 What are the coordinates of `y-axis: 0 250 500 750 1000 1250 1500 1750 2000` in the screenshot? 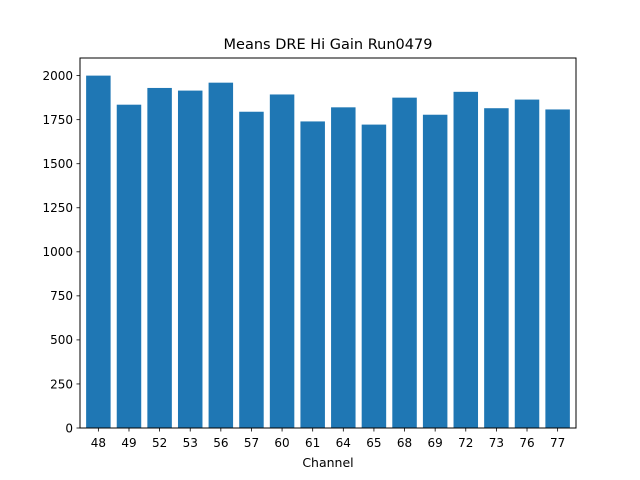 It's located at (61, 252).